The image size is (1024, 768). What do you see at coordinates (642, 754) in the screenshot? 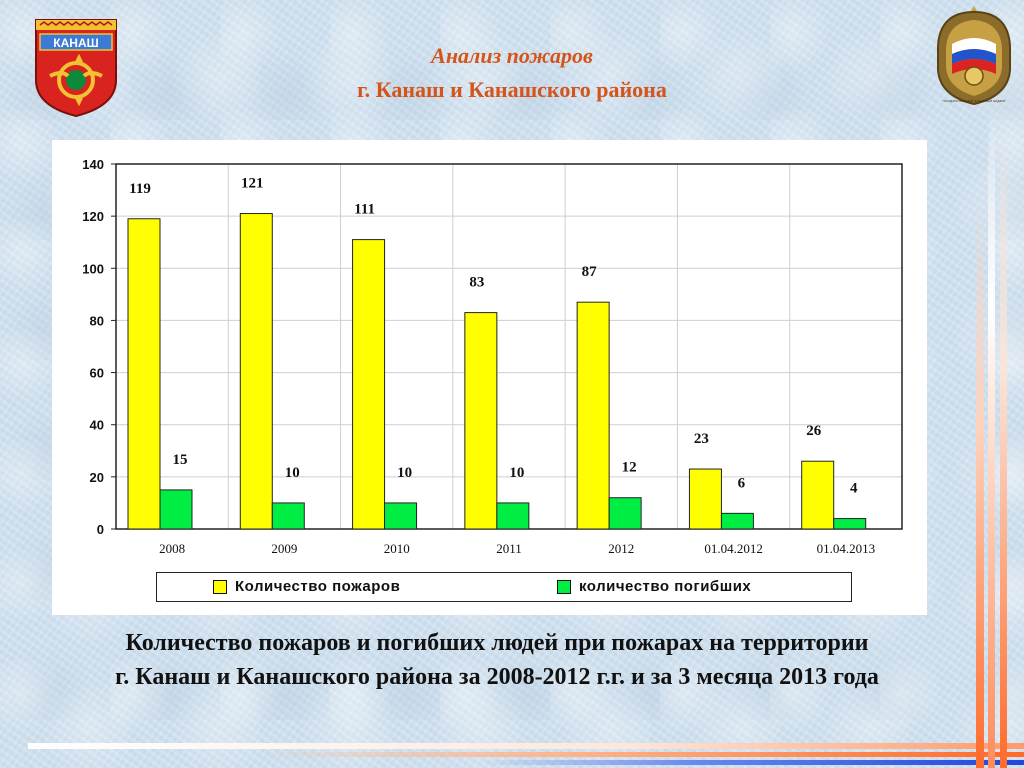
I see `decor-stripe-bottom-orange` at bounding box center [642, 754].